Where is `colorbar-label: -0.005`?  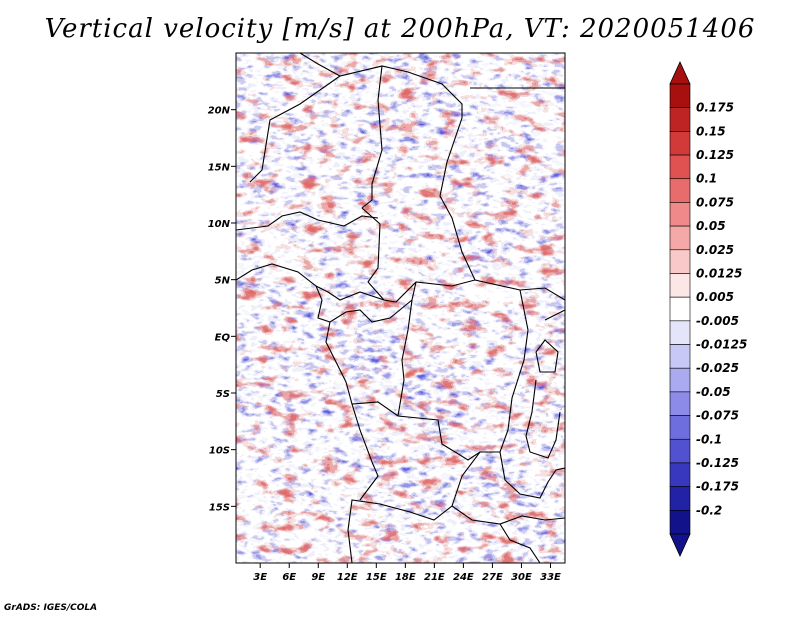
colorbar-label: -0.005 is located at coordinates (717, 321).